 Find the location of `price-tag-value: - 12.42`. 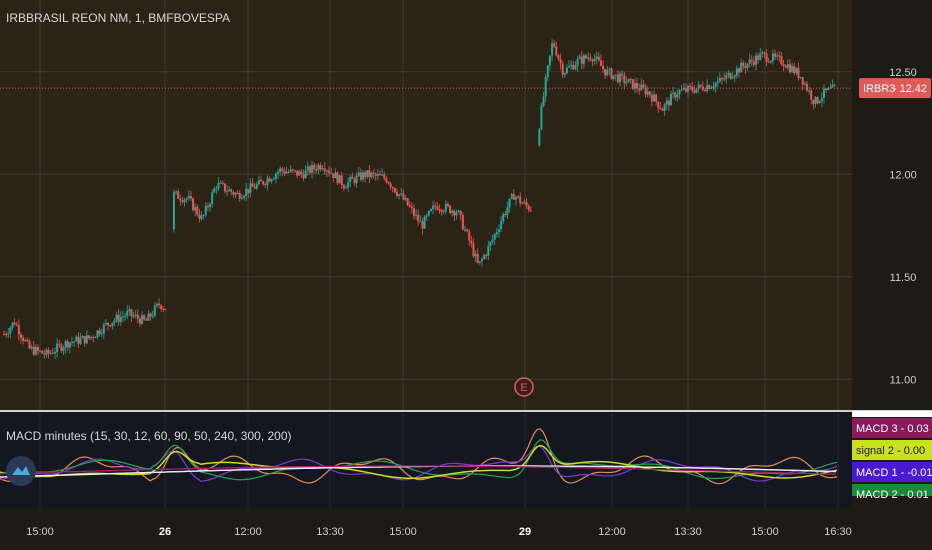

price-tag-value: - 12.42 is located at coordinates (910, 89).